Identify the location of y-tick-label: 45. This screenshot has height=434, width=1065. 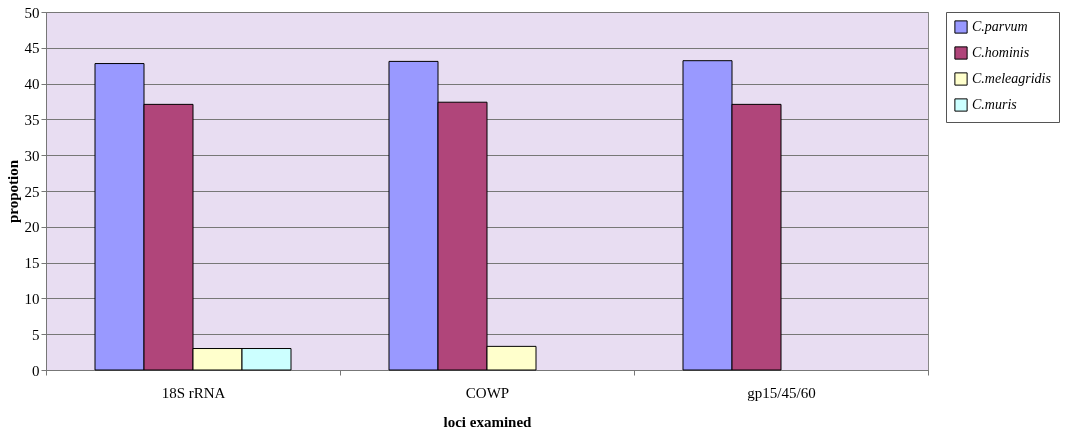
(32, 48).